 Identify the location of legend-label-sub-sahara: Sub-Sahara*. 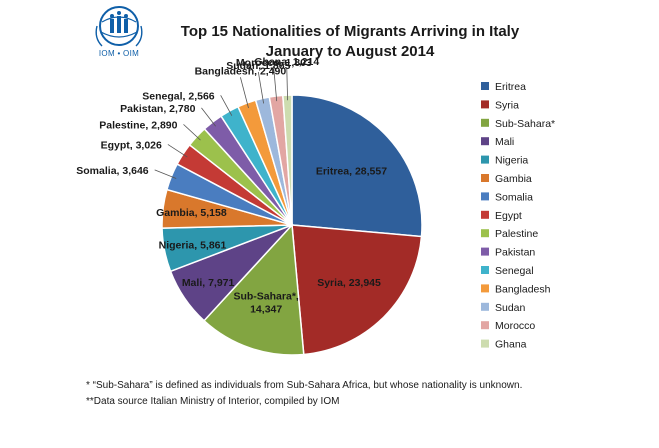
(525, 124).